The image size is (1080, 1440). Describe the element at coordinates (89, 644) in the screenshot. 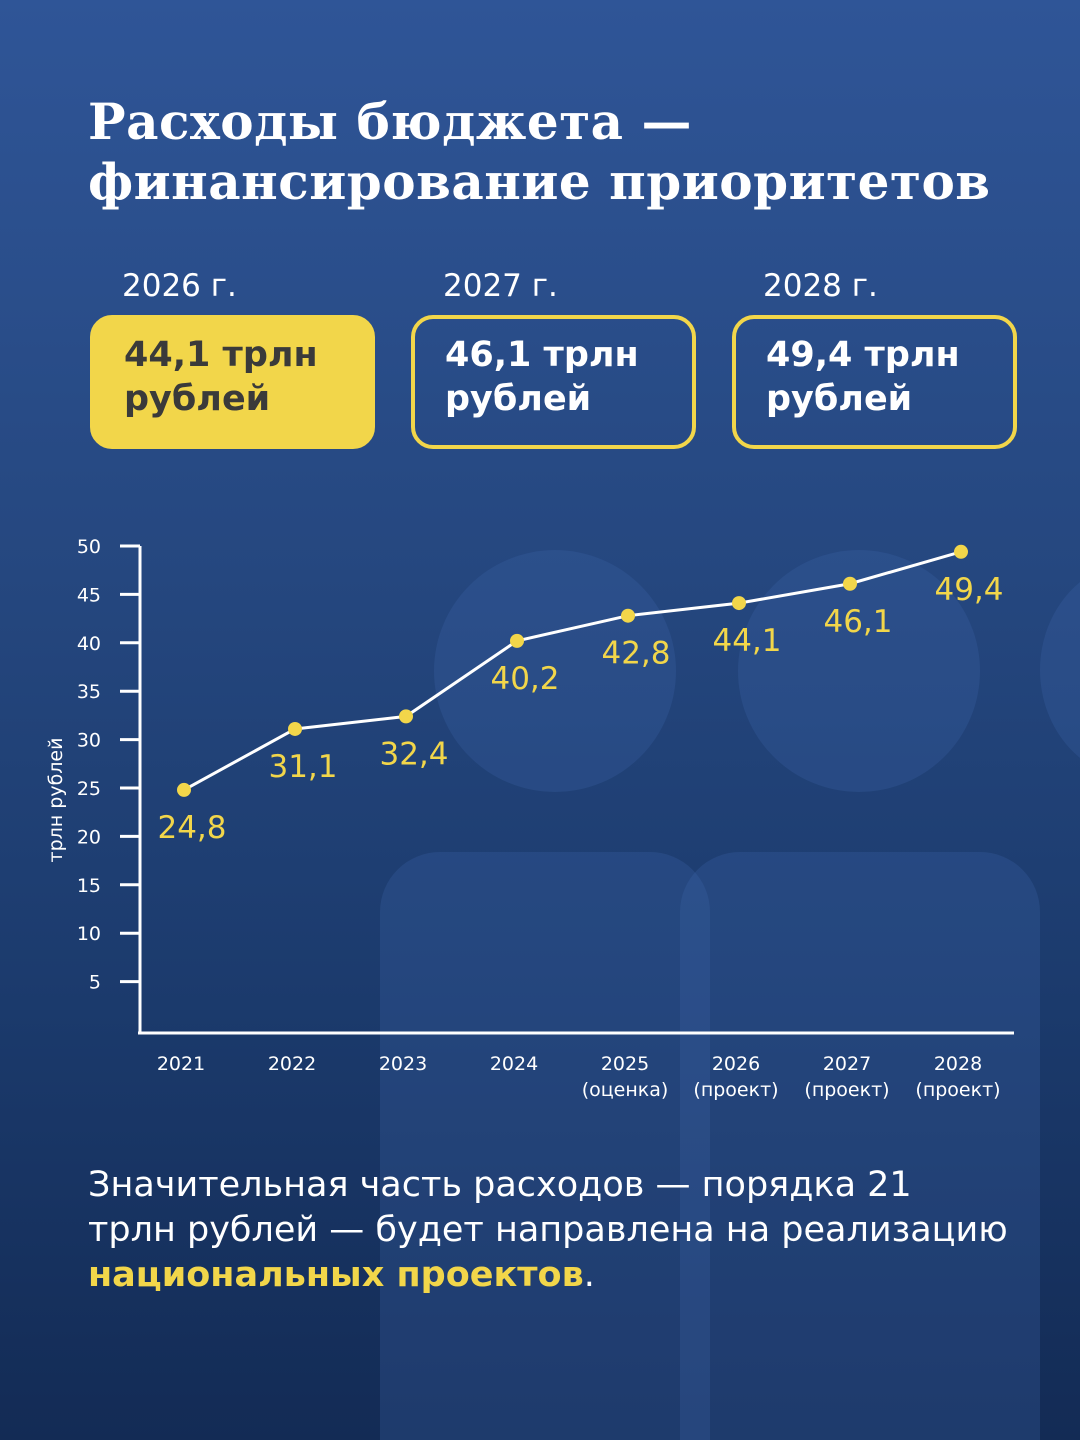

I see `y-tick-label: 40` at that location.